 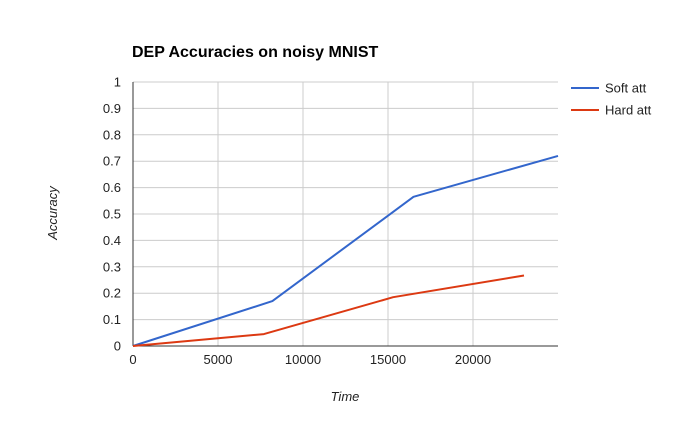 I want to click on y-tick-label-2: 0.2, so click(x=112, y=293).